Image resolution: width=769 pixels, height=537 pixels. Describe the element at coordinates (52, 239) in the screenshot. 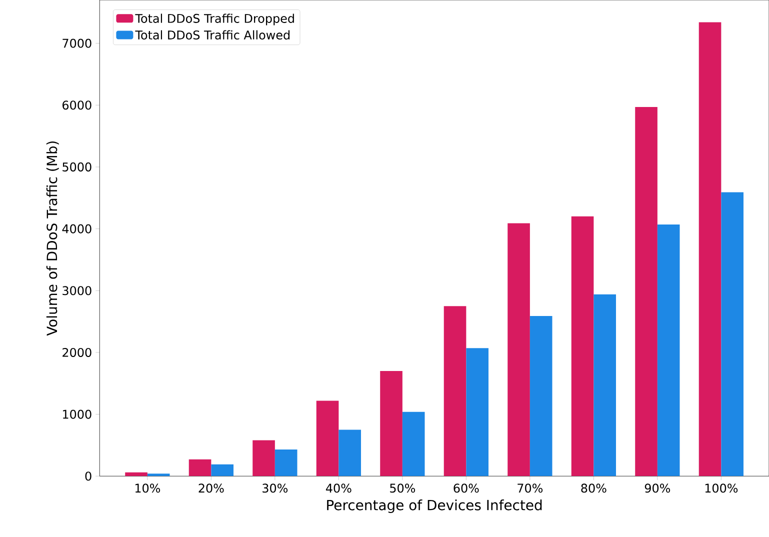

I see `y-axis-title: Volume of DDoS Traffic (Mb)` at that location.